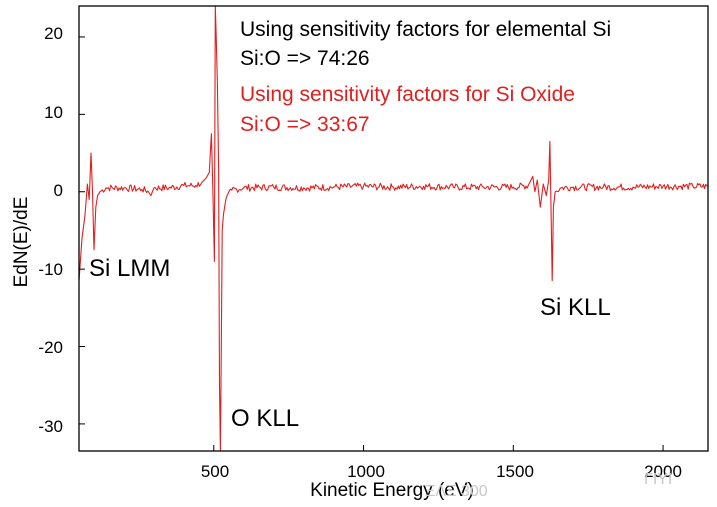 The height and width of the screenshot is (507, 717). I want to click on x-tick-label-2000: 2000, so click(663, 471).